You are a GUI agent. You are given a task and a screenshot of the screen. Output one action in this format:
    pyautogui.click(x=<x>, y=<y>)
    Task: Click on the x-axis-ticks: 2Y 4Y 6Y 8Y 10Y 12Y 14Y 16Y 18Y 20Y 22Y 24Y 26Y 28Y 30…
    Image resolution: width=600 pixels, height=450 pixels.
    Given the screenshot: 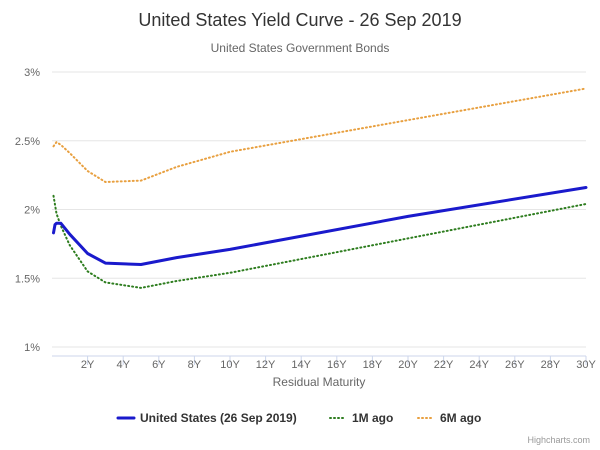 What is the action you would take?
    pyautogui.click(x=338, y=363)
    